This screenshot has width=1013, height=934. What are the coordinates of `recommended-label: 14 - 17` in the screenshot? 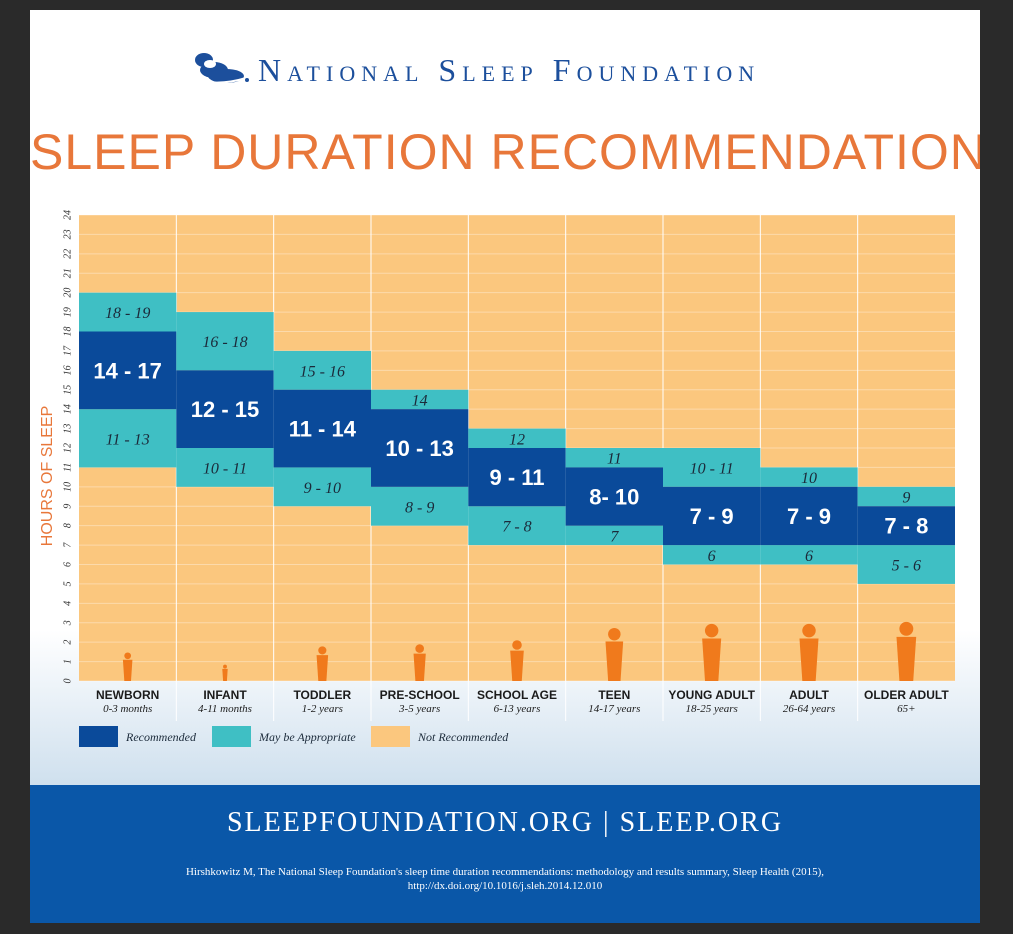 It's located at (127, 370).